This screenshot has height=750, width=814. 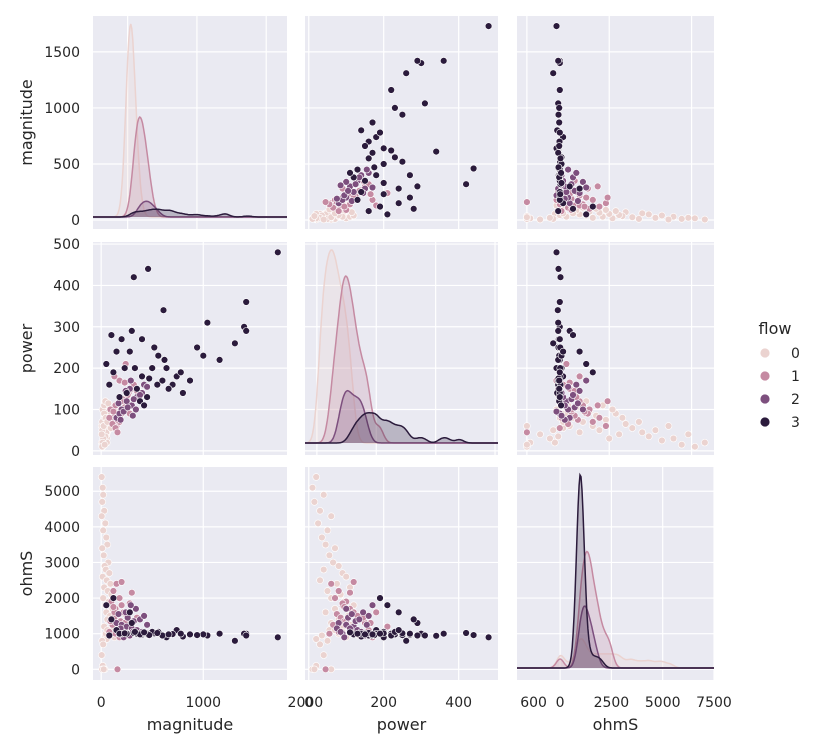 What do you see at coordinates (308, 703) in the screenshot?
I see `x-tick-label: 0` at bounding box center [308, 703].